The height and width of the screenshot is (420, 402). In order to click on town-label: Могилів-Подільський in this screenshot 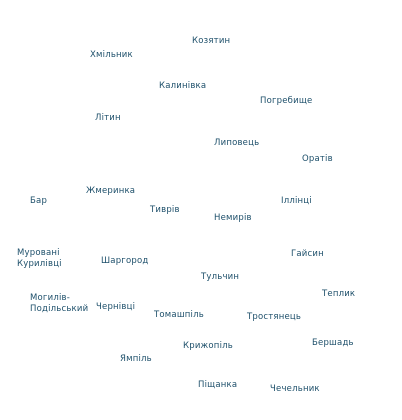, I will do `click(59, 303)`.